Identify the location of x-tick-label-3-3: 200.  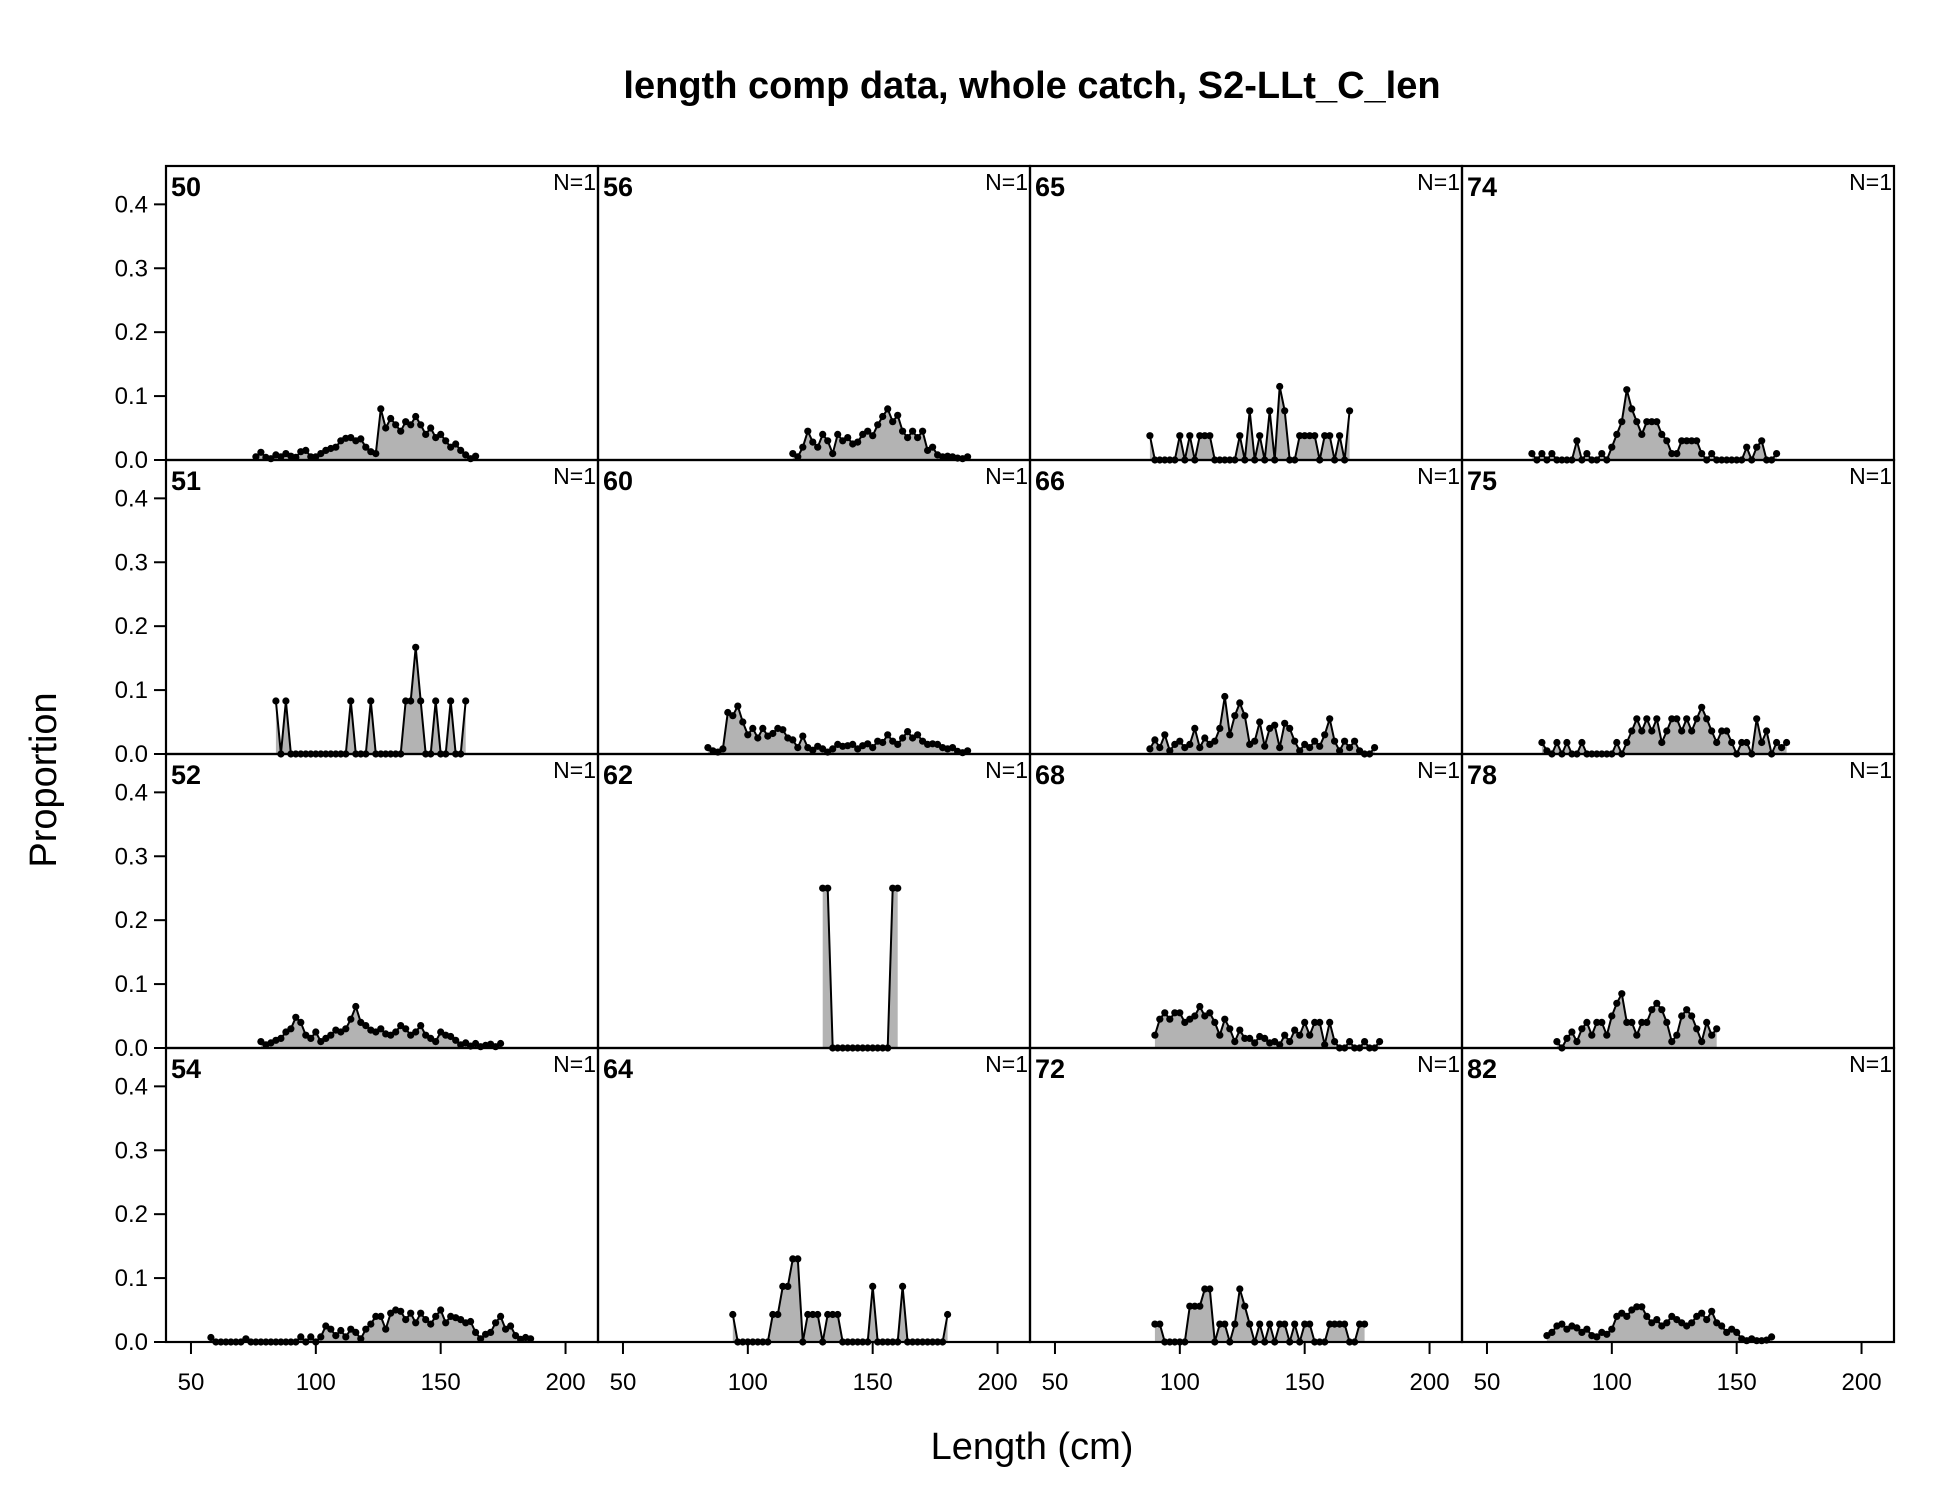
(1862, 1382).